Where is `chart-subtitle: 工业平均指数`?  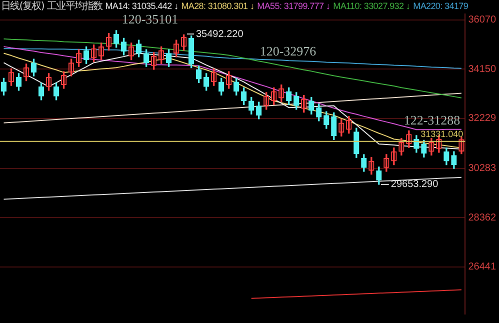 chart-subtitle: 工业平均指数 is located at coordinates (74, 6).